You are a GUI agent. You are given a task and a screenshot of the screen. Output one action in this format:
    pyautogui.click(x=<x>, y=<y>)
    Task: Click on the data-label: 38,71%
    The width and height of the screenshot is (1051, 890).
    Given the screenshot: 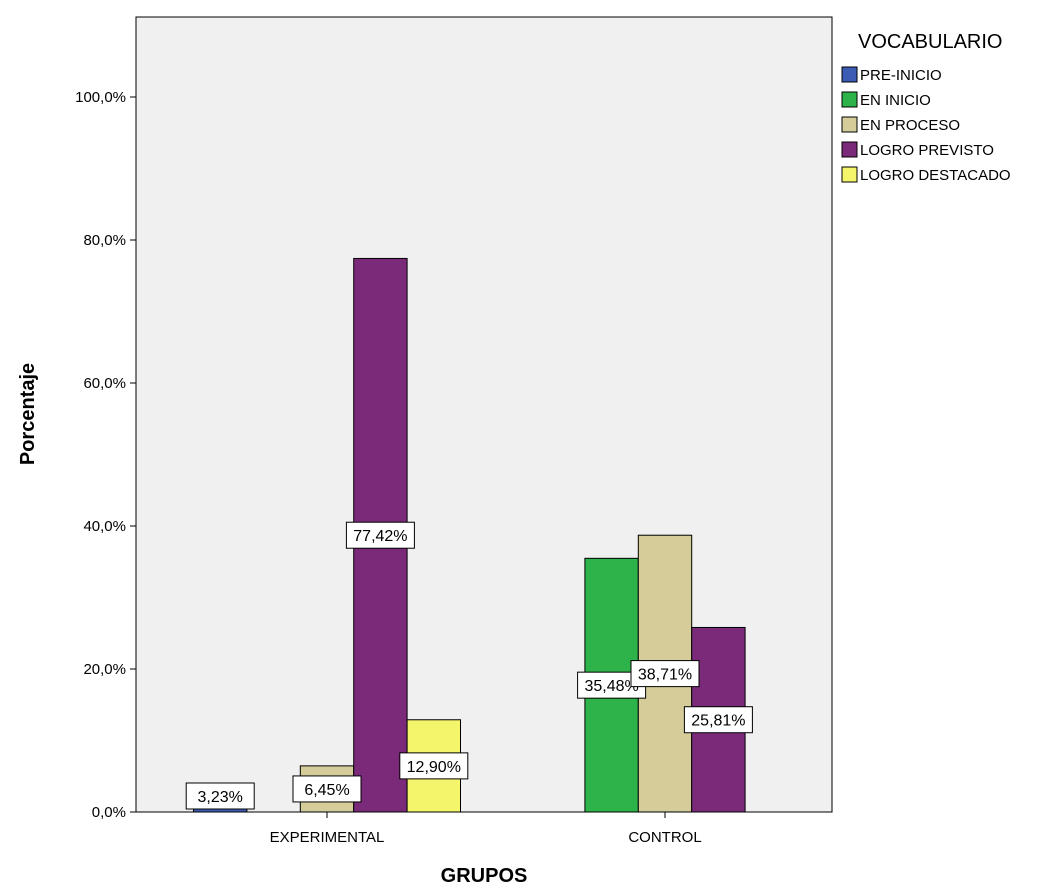 What is the action you would take?
    pyautogui.click(x=665, y=674)
    